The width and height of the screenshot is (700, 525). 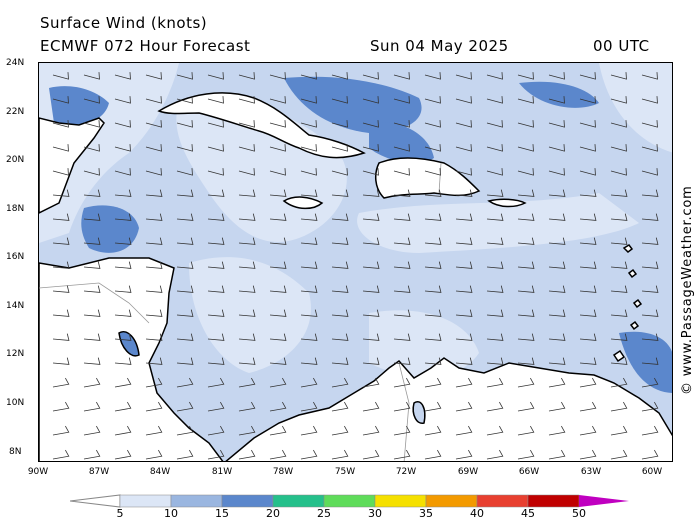 I want to click on credit-text: © www.PassageWeather.com, so click(x=687, y=290).